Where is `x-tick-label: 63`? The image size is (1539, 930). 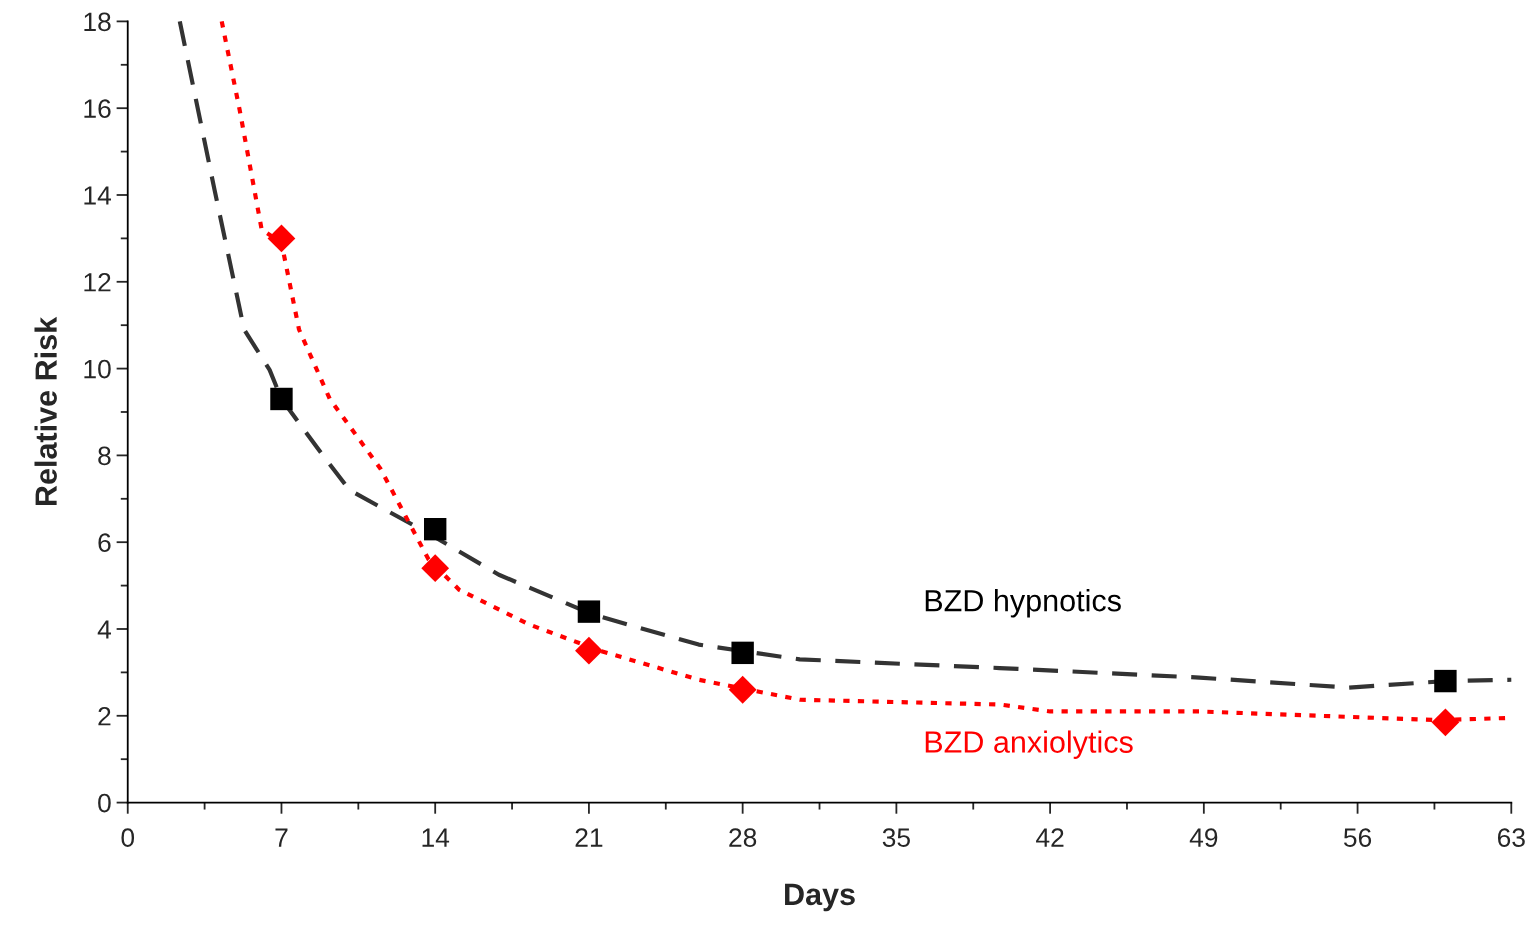 x-tick-label: 63 is located at coordinates (1511, 837).